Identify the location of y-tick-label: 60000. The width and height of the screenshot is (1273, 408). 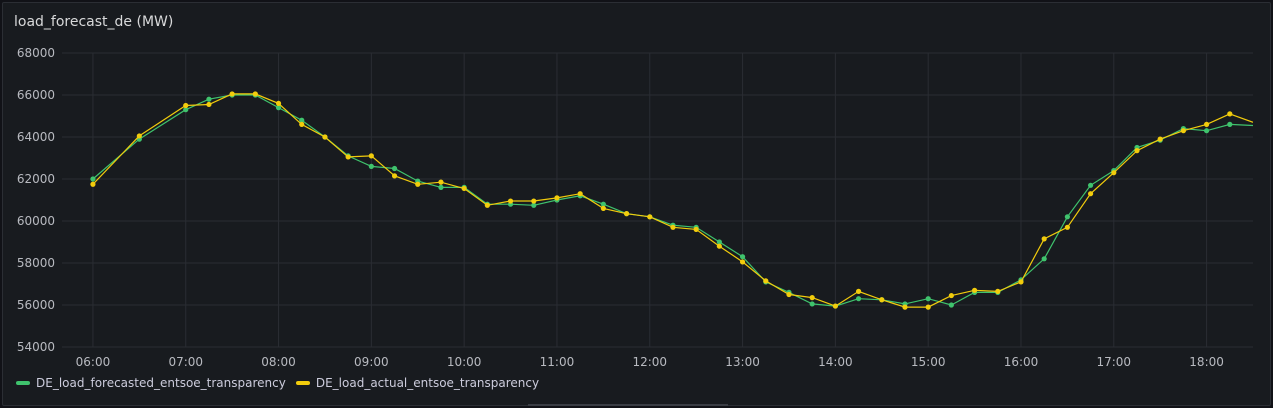
(36, 221).